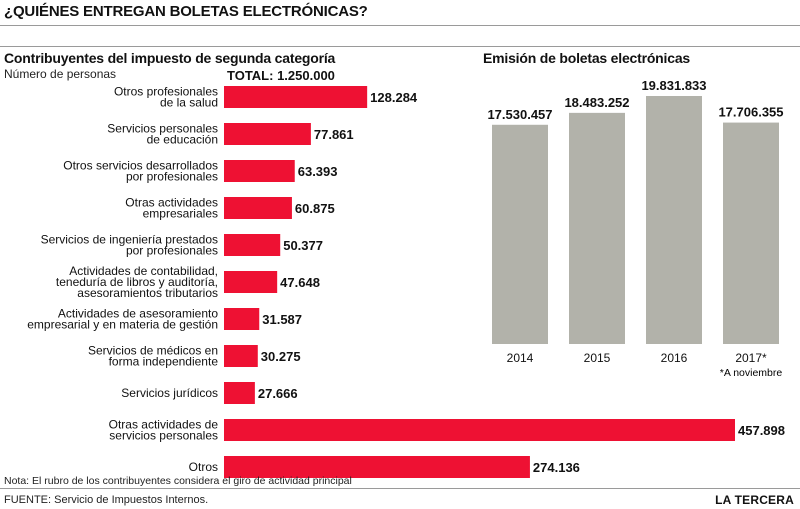 This screenshot has width=800, height=509. Describe the element at coordinates (137, 282) in the screenshot. I see `category-label: teneduría de libros y auditoría,` at that location.